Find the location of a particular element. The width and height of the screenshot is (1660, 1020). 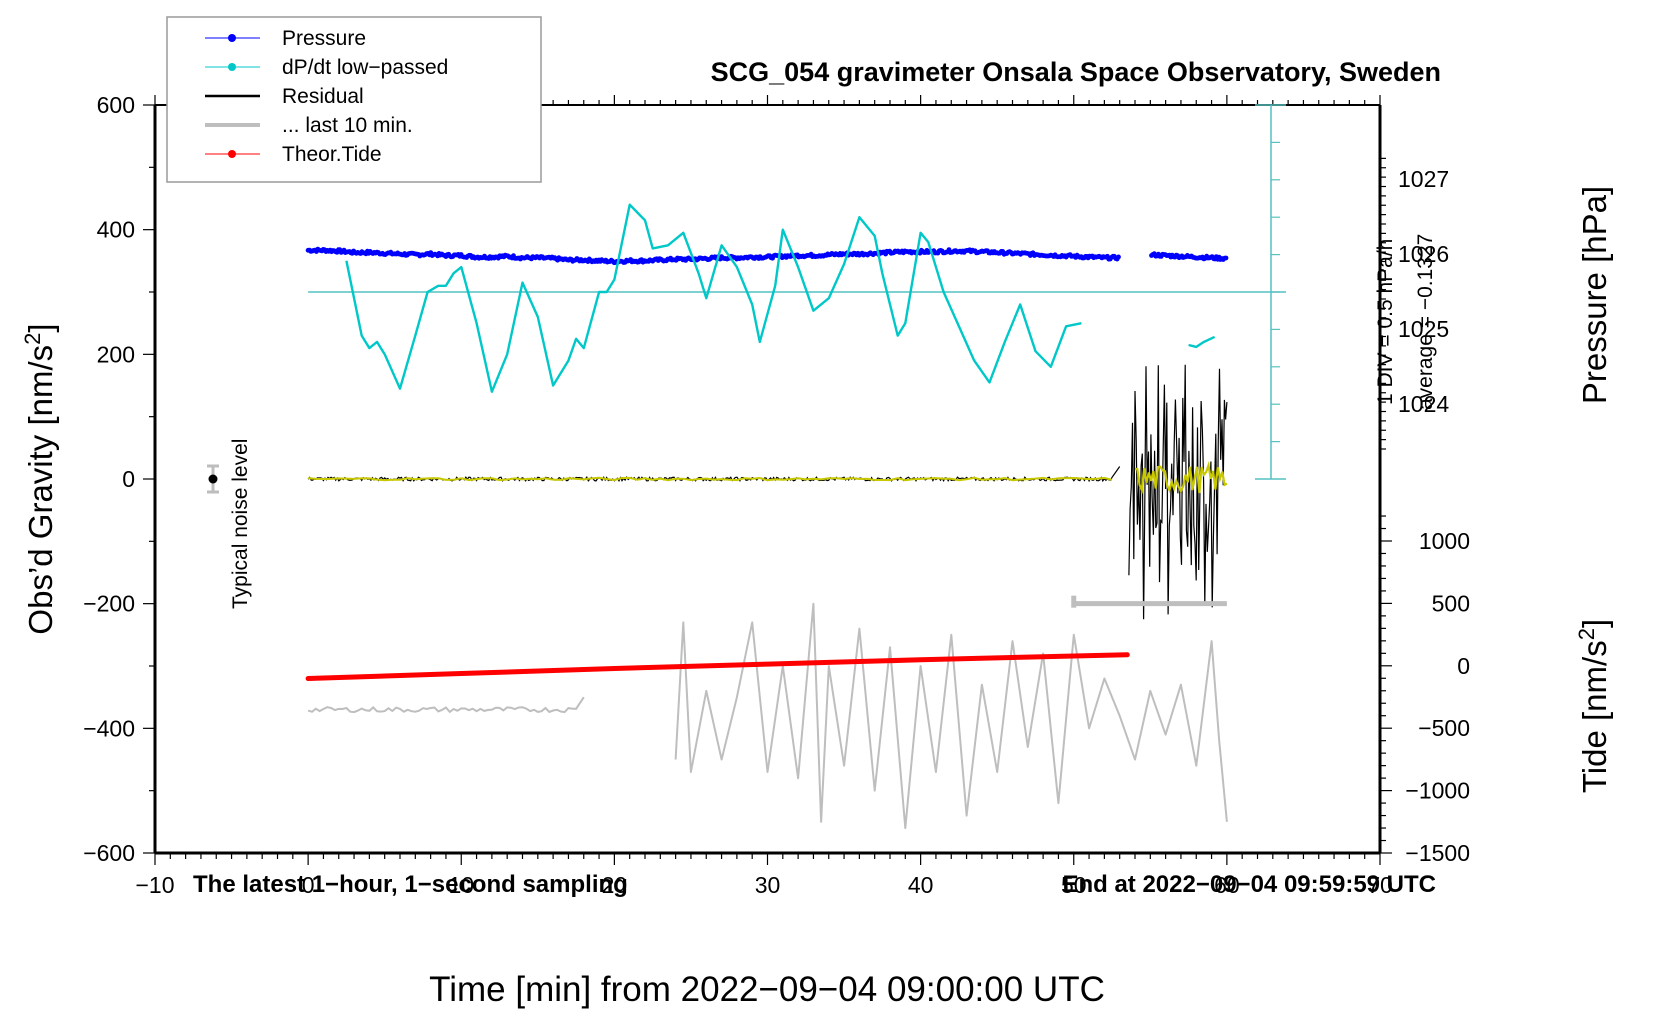

y-axis-title-left-end: ] is located at coordinates (40, 327).